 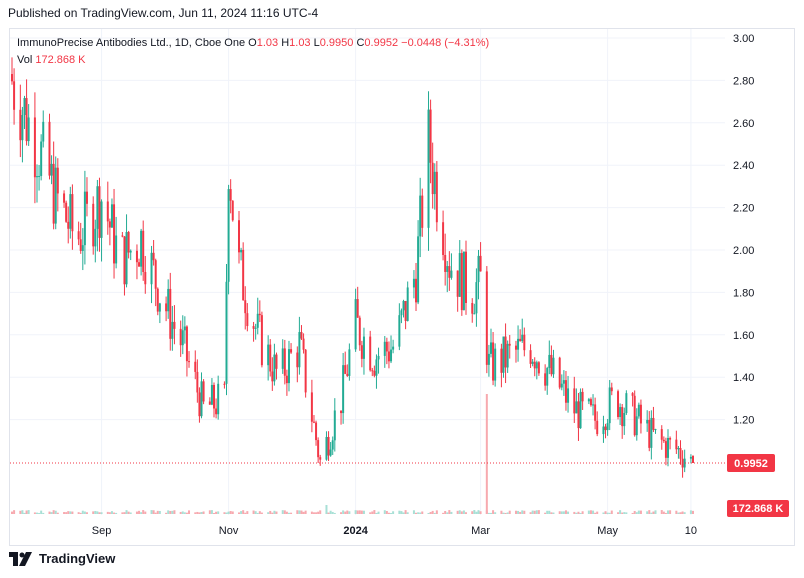 I want to click on legend-high-key: H, so click(x=285, y=43).